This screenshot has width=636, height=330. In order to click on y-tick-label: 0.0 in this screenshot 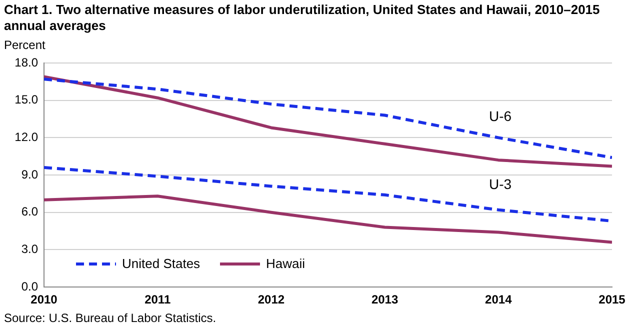, I will do `click(29, 286)`.